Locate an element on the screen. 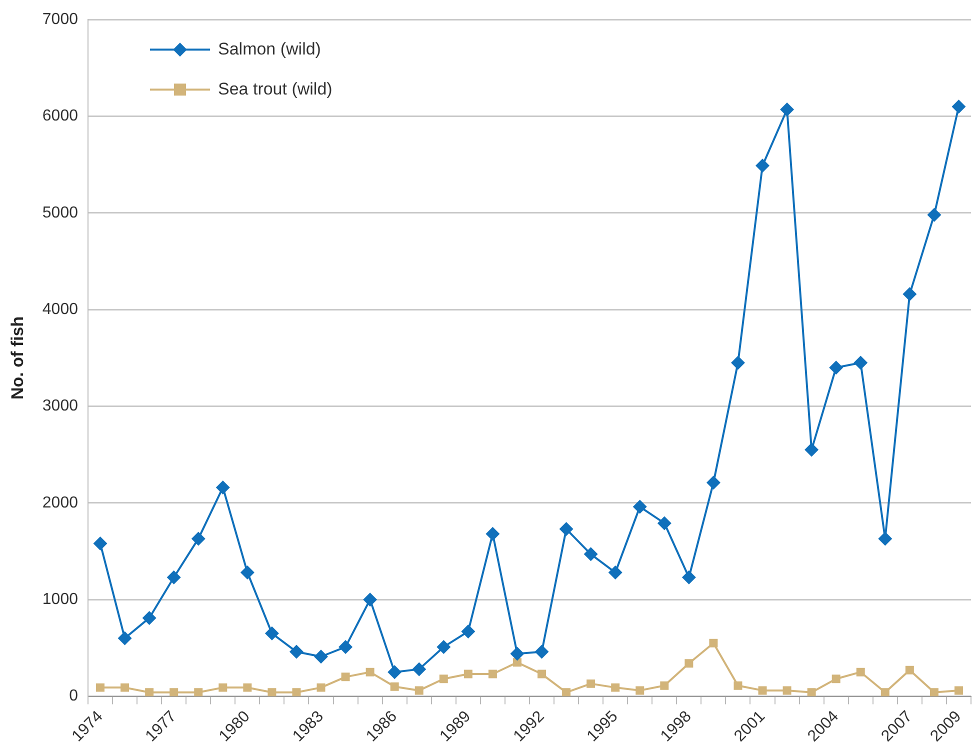 The image size is (979, 749). y-axis-title: No. of fish is located at coordinates (17, 358).